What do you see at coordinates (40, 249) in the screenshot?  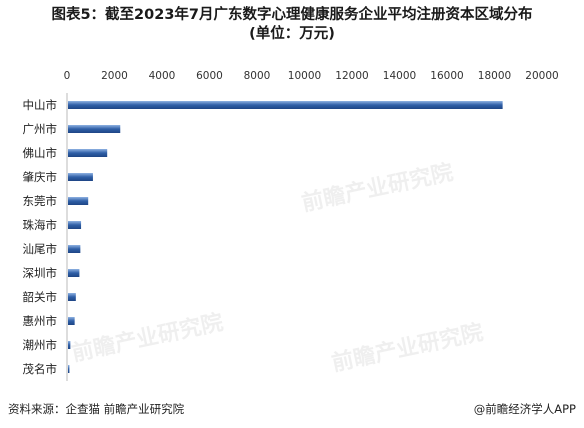 I see `category-label: 汕尾市` at bounding box center [40, 249].